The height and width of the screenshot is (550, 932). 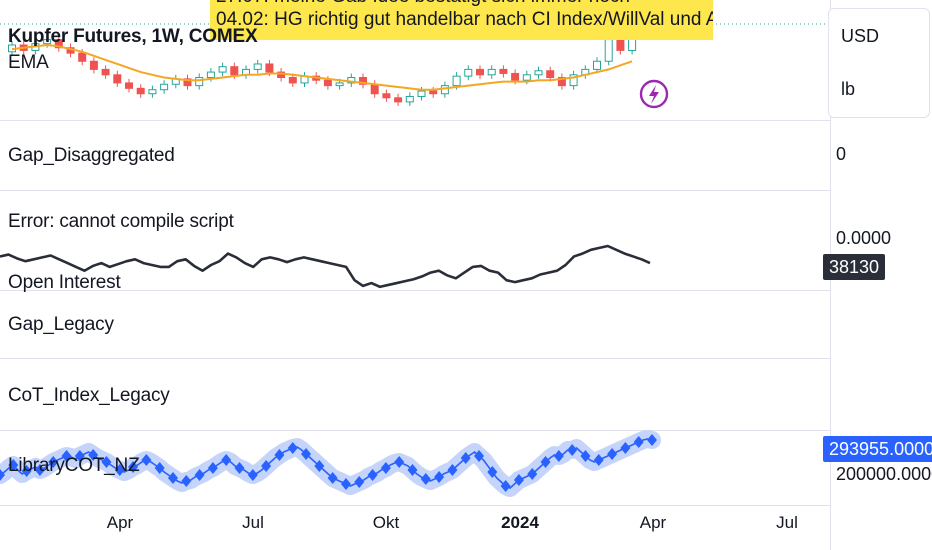 What do you see at coordinates (133, 36) in the screenshot?
I see `symbol-title: Kupfer Futures, 1W, COMEX` at bounding box center [133, 36].